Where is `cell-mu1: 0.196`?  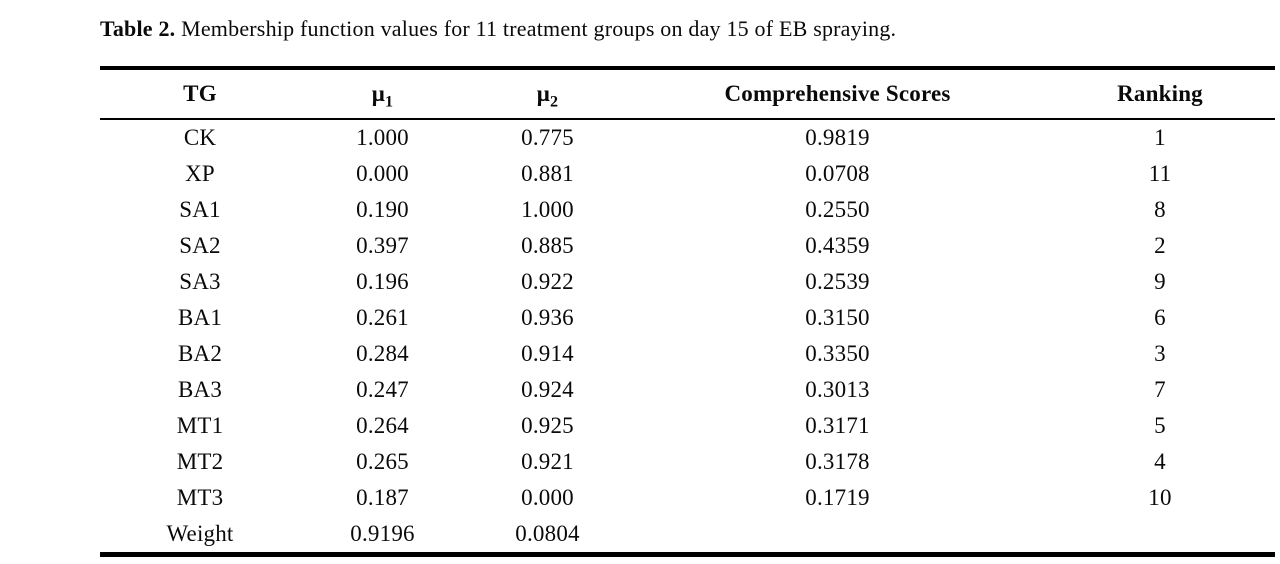
cell-mu1: 0.196 is located at coordinates (382, 281).